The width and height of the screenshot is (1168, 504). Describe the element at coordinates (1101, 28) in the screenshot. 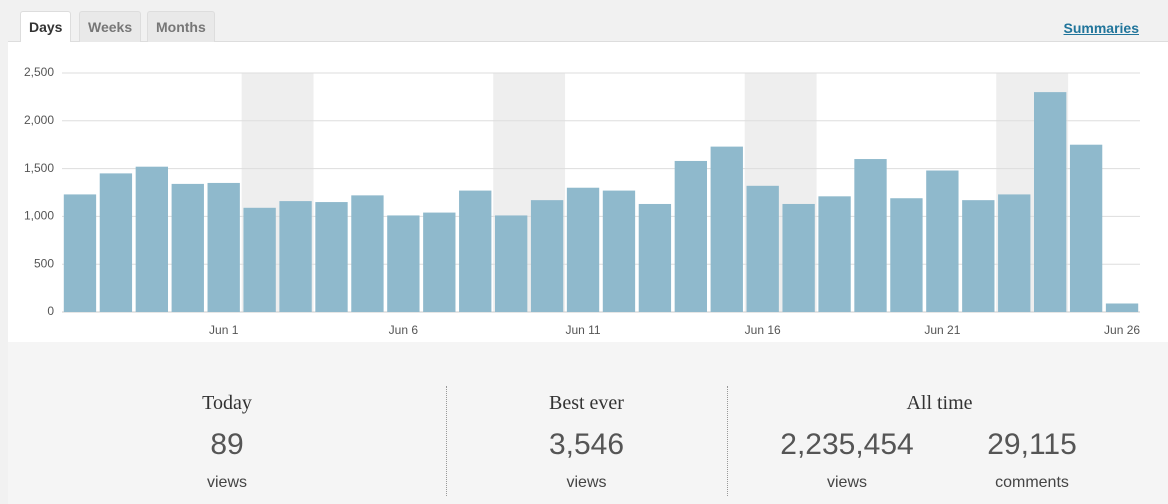

I see `summaries-link: Summaries` at that location.